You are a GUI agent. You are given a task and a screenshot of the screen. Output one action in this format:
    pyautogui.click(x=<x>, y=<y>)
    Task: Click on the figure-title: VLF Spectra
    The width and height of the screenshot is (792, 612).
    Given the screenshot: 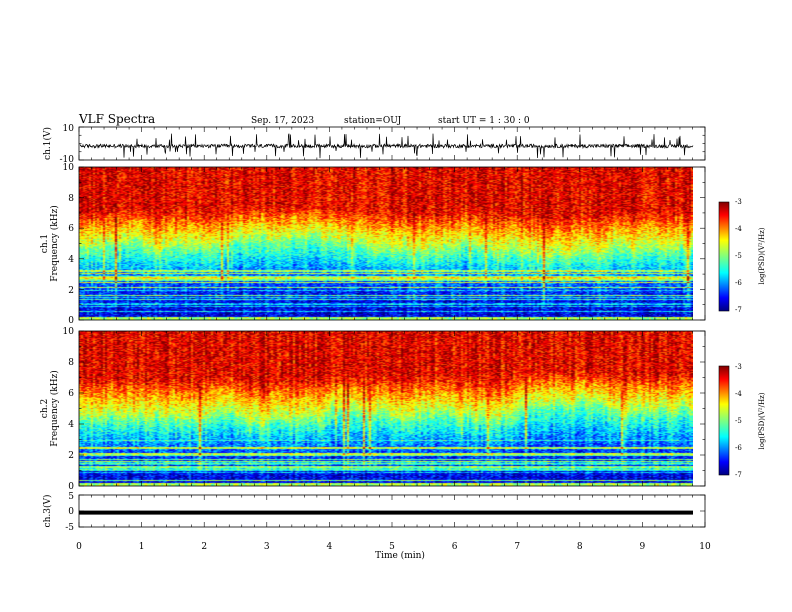 What is the action you would take?
    pyautogui.click(x=116, y=119)
    